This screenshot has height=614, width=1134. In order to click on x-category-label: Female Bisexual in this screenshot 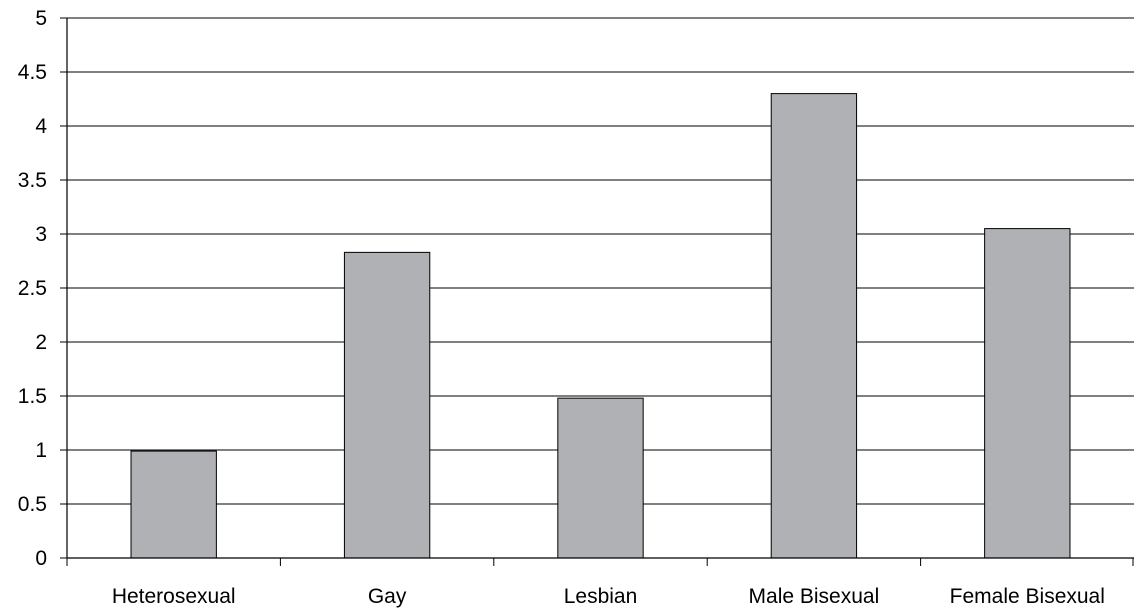, I will do `click(1027, 596)`.